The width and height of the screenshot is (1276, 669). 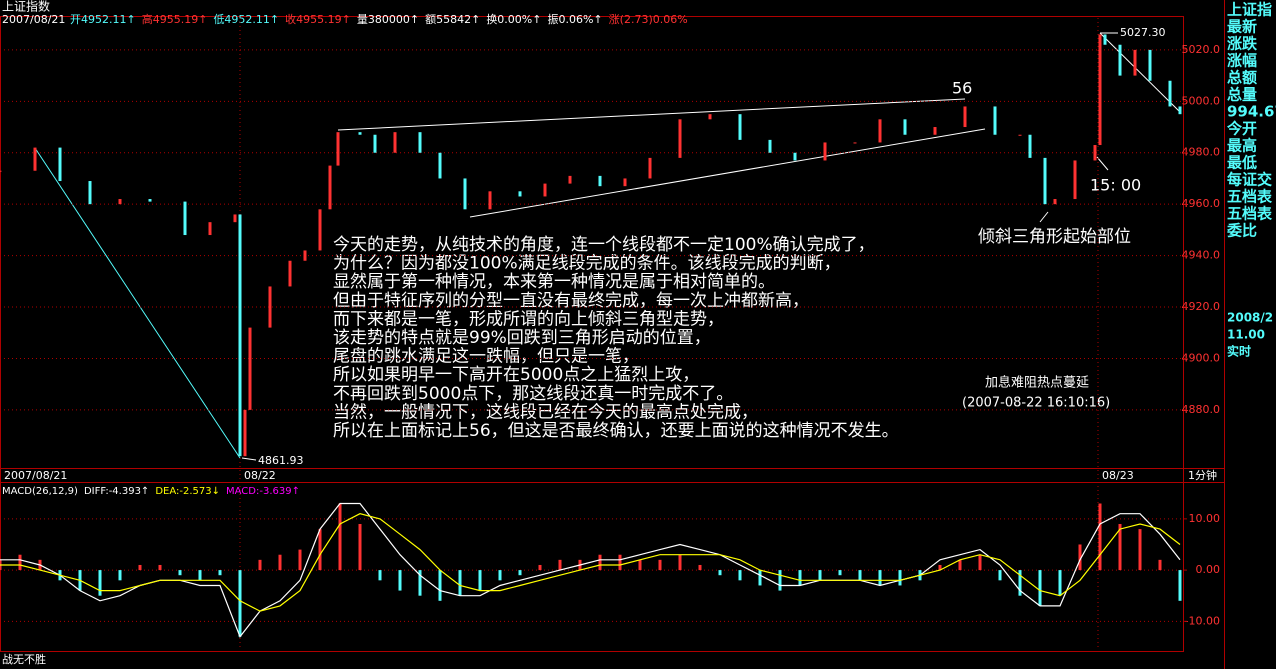 What do you see at coordinates (263, 491) in the screenshot?
I see `indicator-label: MACD:-3.639↑` at bounding box center [263, 491].